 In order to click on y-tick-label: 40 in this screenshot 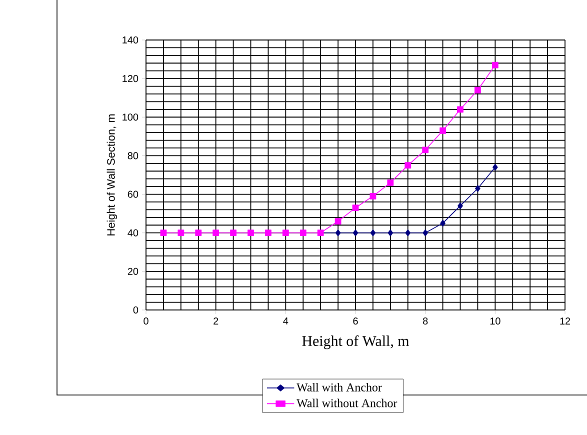, I will do `click(133, 232)`.